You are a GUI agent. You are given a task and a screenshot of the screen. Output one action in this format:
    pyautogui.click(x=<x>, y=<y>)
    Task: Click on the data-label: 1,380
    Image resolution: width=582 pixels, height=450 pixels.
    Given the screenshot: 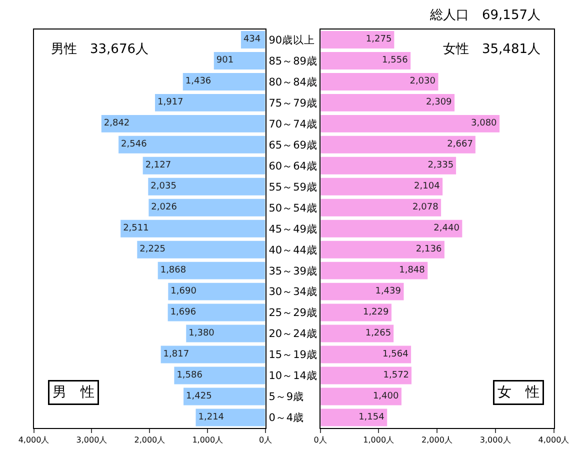 What is the action you would take?
    pyautogui.click(x=201, y=333)
    